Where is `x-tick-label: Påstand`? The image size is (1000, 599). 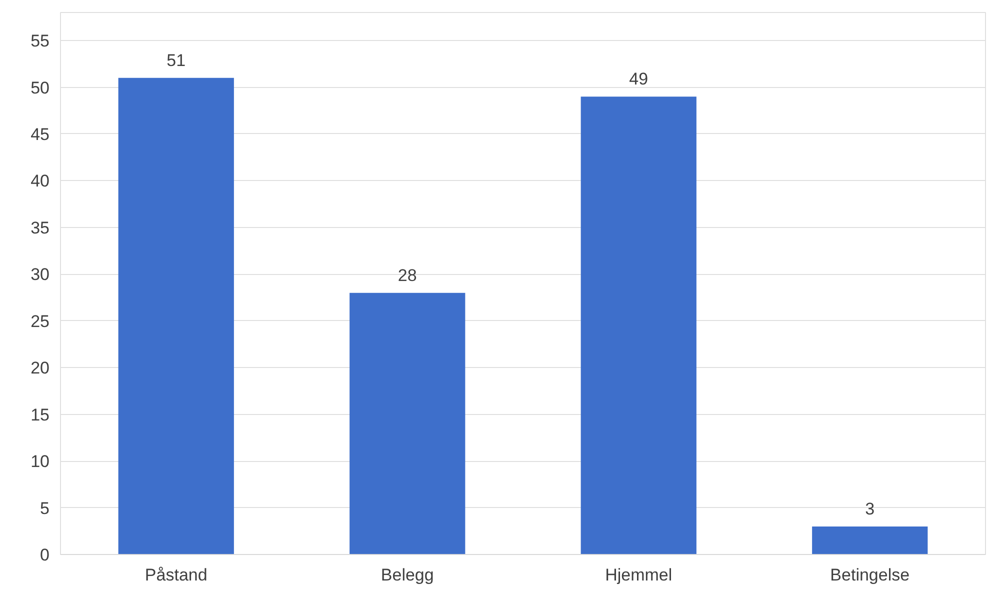
x-tick-label: Påstand is located at coordinates (176, 575).